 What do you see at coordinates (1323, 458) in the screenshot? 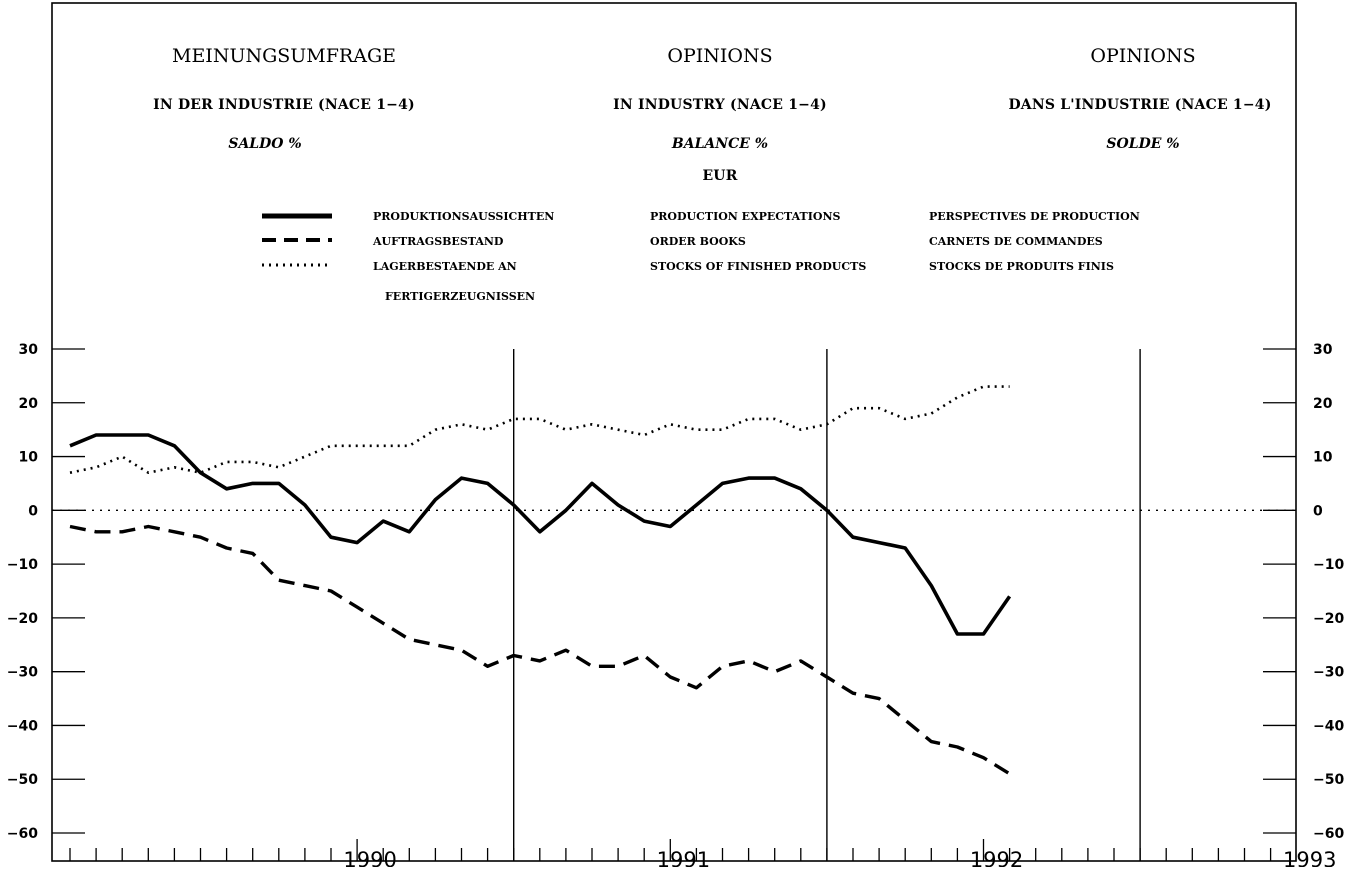
I see `y-tick-label-right: 10` at bounding box center [1323, 458].